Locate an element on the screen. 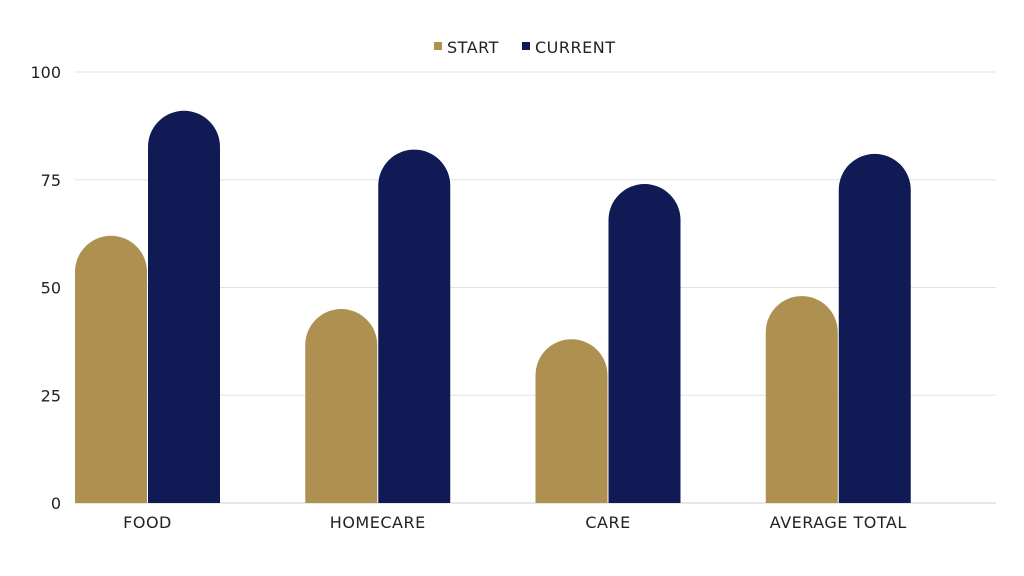 This screenshot has height=576, width=1024. legend: START CURRENT is located at coordinates (524, 47).